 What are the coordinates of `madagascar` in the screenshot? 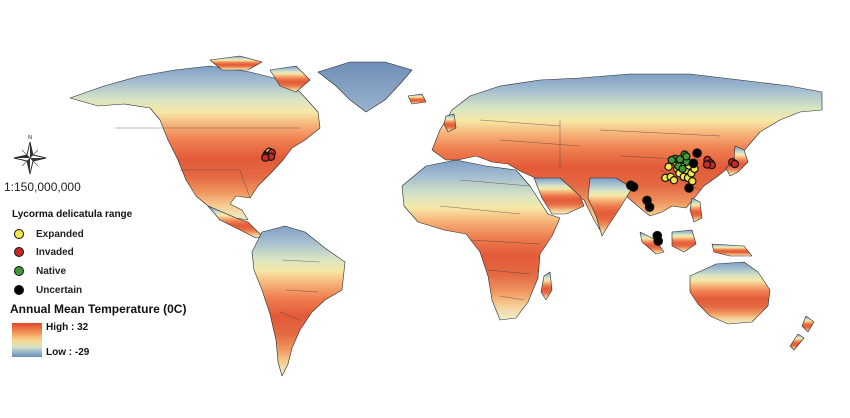 It's located at (546, 286).